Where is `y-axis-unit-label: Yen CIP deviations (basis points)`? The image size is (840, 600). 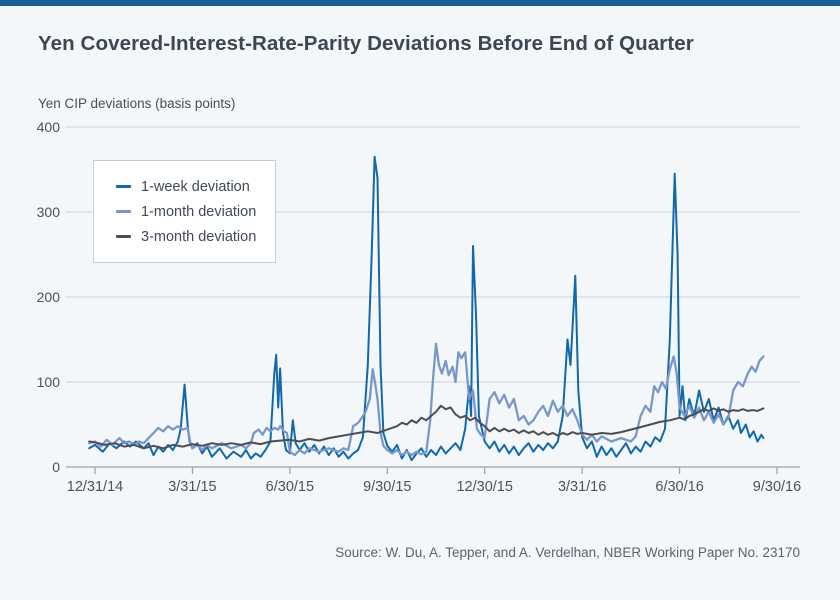 y-axis-unit-label: Yen CIP deviations (basis points) is located at coordinates (137, 103).